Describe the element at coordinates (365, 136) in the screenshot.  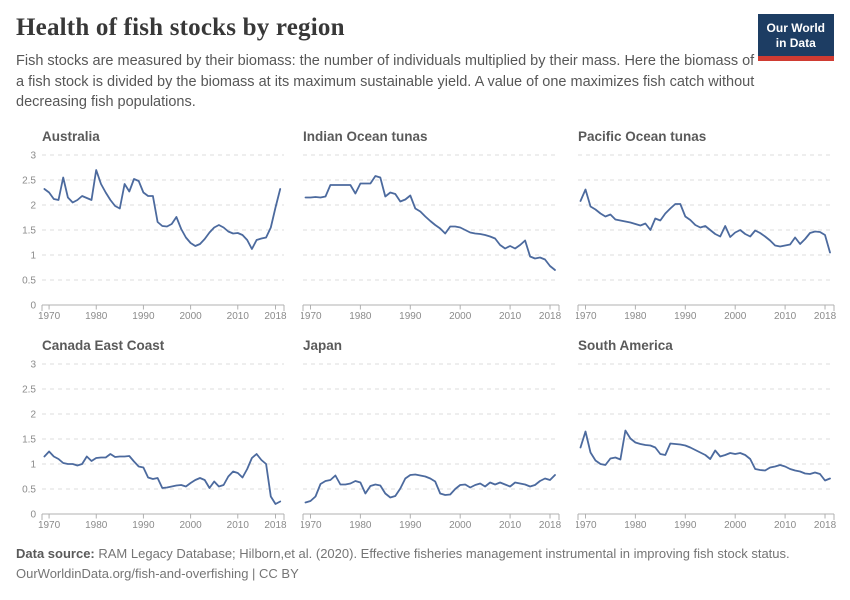
I see `facet-title-indian-ocean-tunas: Indian Ocean tunas` at that location.